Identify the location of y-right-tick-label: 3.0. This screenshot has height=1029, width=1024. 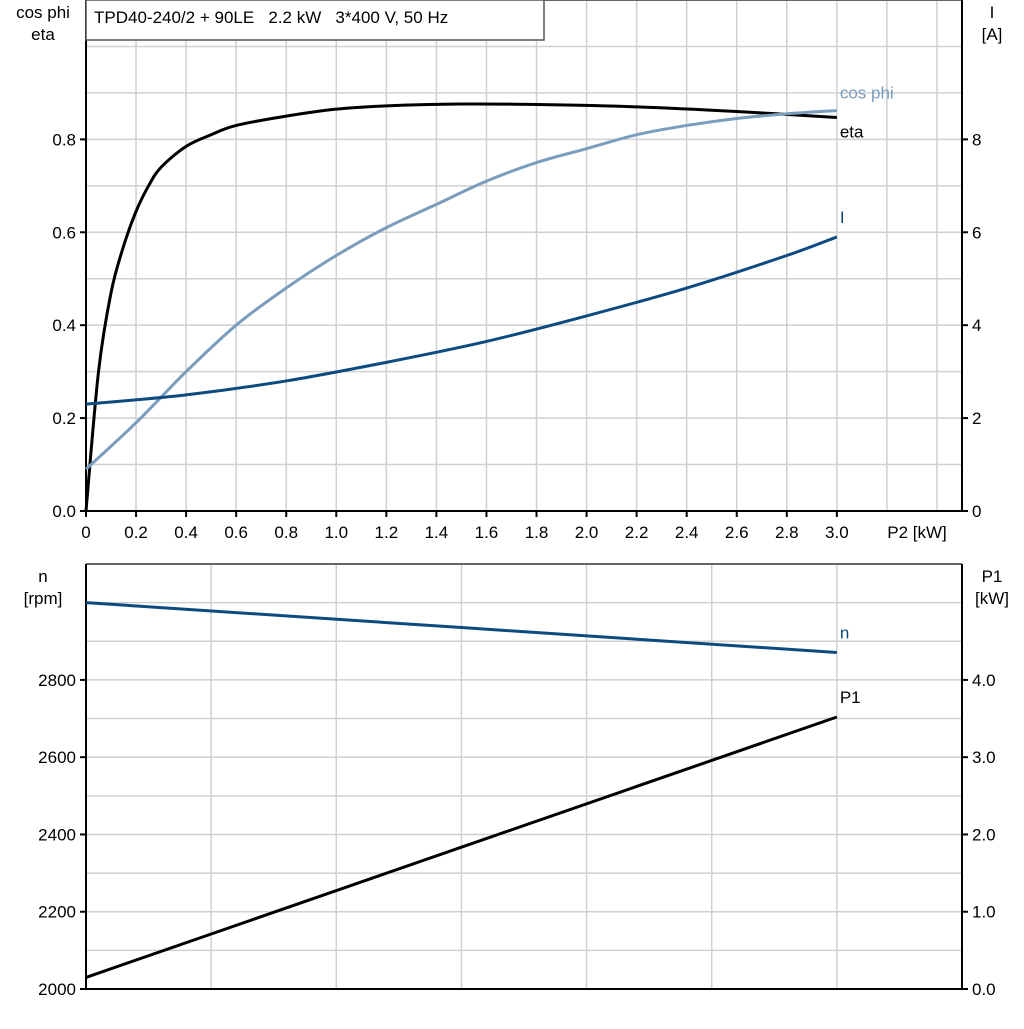
(984, 757).